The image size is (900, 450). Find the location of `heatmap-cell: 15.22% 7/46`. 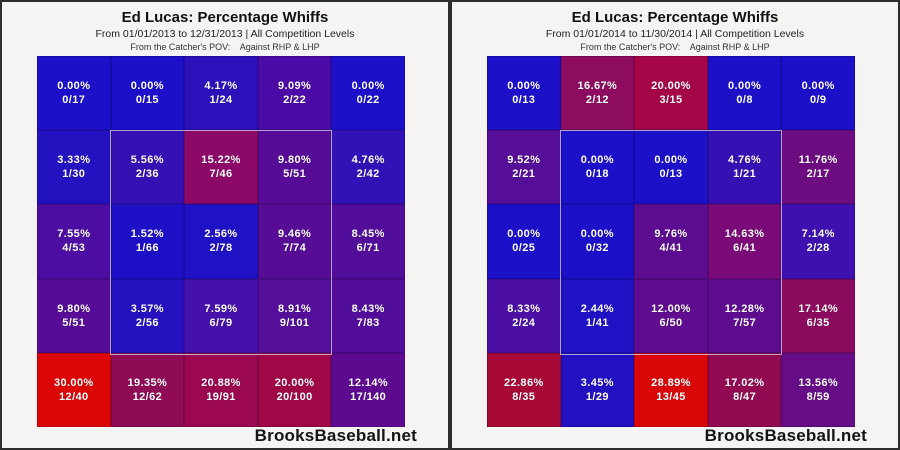

heatmap-cell: 15.22% 7/46 is located at coordinates (221, 167).